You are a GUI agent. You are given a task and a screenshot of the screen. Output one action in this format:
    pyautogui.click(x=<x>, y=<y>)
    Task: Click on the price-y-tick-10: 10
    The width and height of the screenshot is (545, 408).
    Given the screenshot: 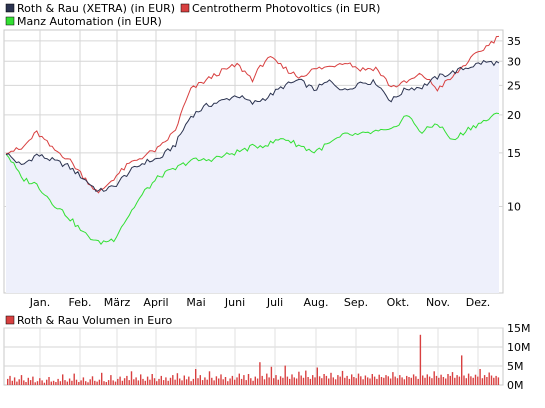 What is the action you would take?
    pyautogui.click(x=514, y=207)
    